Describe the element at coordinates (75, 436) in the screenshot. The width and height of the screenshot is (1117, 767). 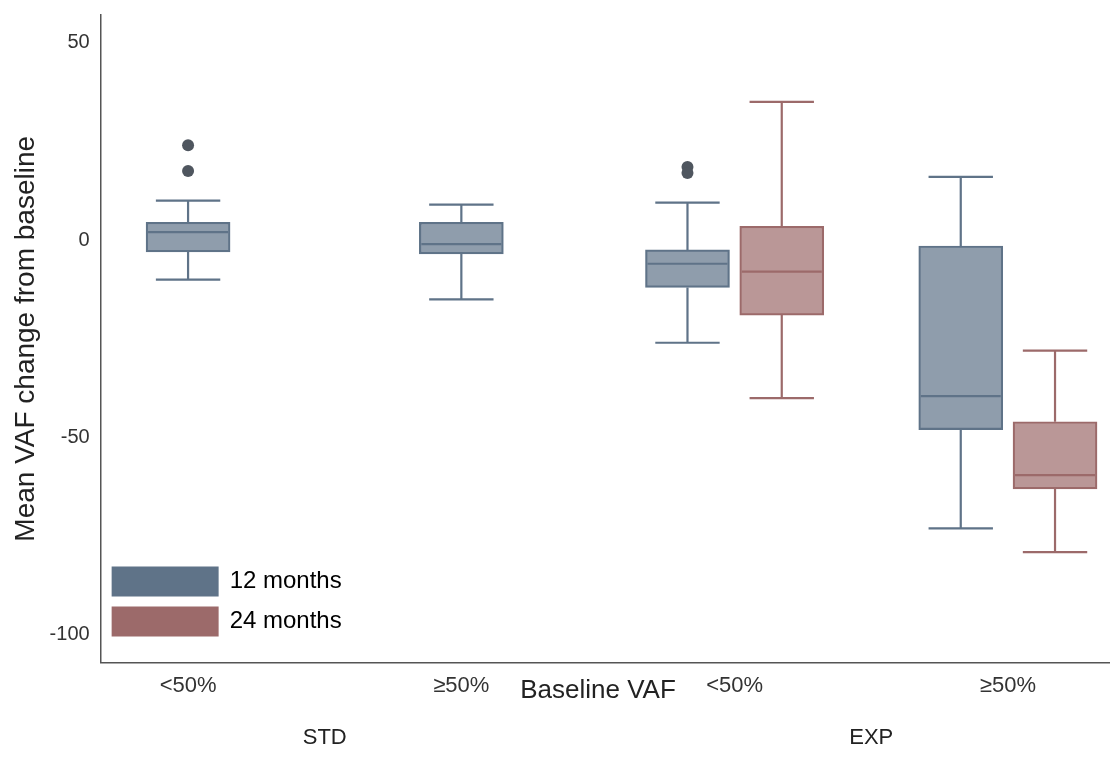
I see `y-tick-label: -50` at that location.